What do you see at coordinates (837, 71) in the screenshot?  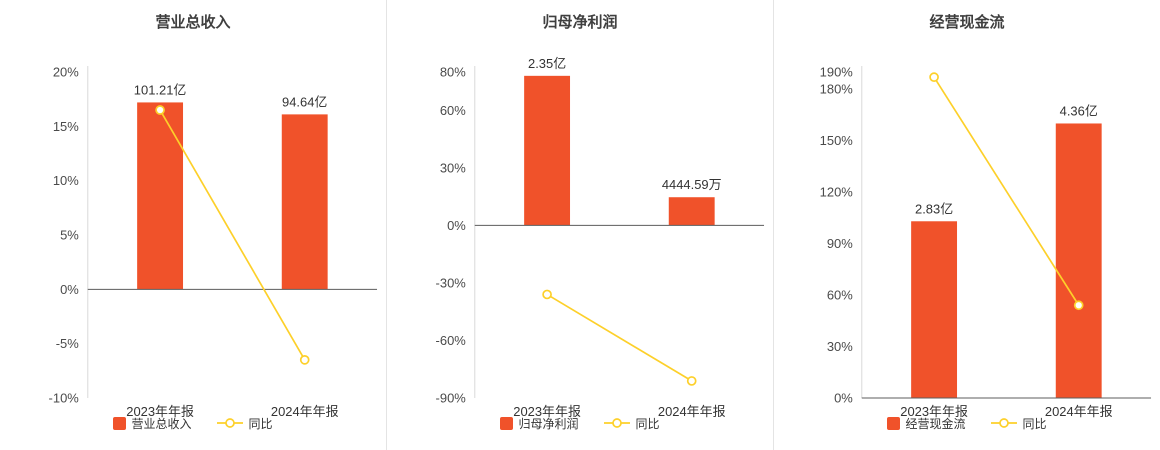 I see `y-tick-label: 190%` at bounding box center [837, 71].